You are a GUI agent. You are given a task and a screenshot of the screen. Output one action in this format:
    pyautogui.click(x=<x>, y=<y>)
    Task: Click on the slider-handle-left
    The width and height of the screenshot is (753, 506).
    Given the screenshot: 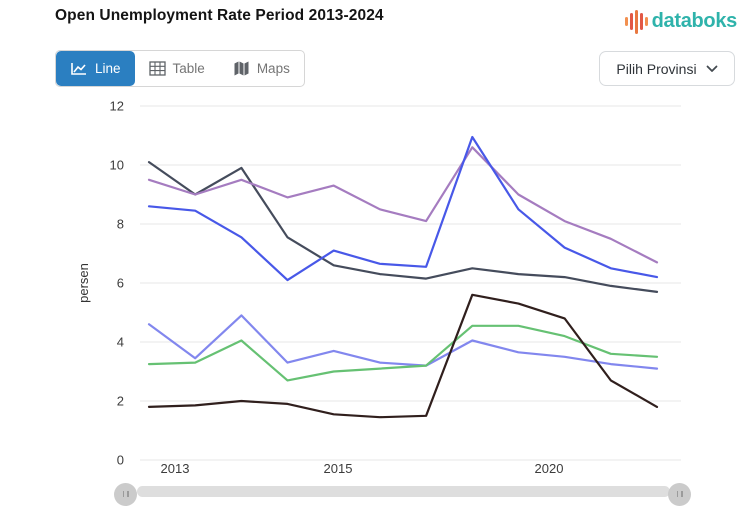 What is the action you would take?
    pyautogui.click(x=125, y=494)
    